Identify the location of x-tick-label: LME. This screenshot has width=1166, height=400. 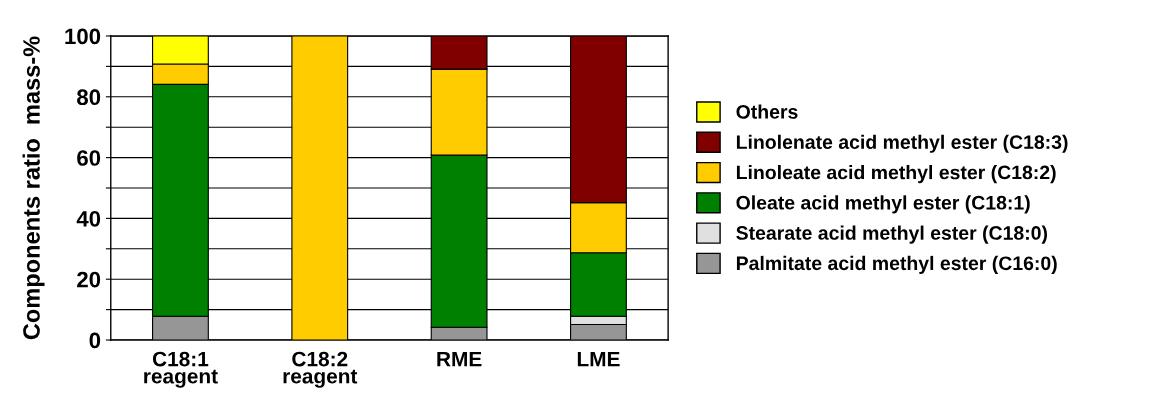
(598, 359).